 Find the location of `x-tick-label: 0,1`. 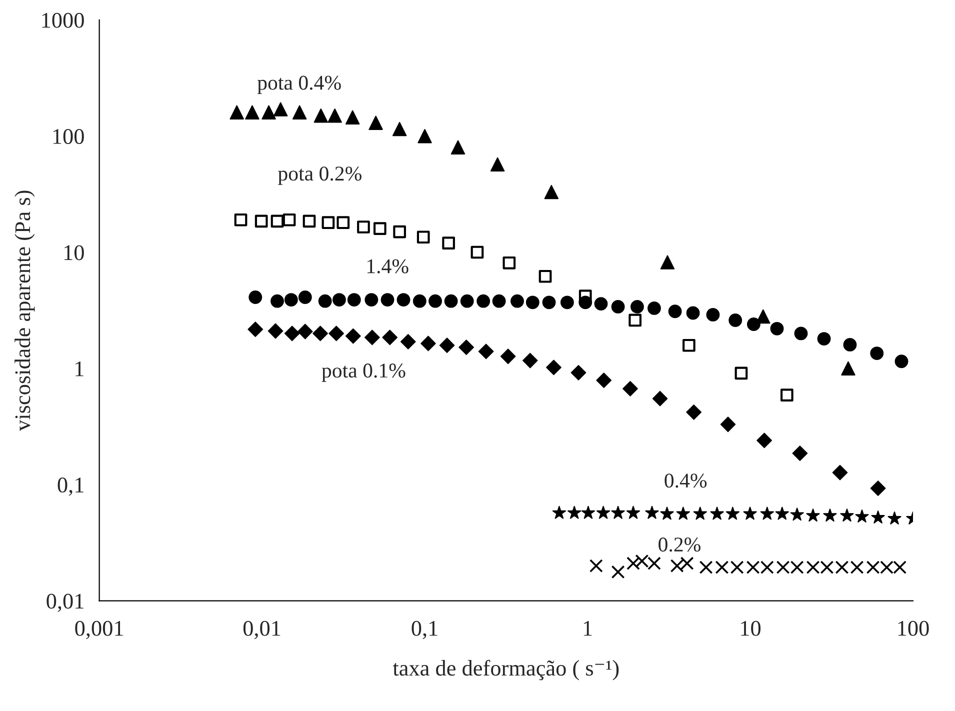

x-tick-label: 0,1 is located at coordinates (425, 630).